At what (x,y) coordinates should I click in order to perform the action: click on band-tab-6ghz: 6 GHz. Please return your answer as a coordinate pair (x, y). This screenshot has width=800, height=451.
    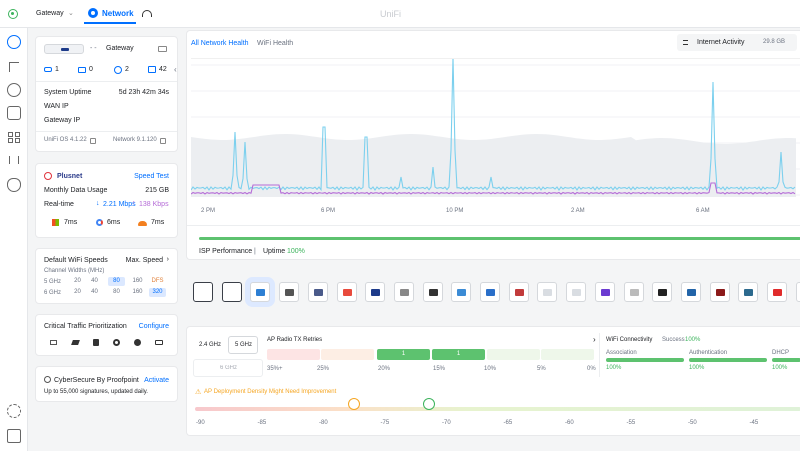
    Looking at the image, I should click on (228, 368).